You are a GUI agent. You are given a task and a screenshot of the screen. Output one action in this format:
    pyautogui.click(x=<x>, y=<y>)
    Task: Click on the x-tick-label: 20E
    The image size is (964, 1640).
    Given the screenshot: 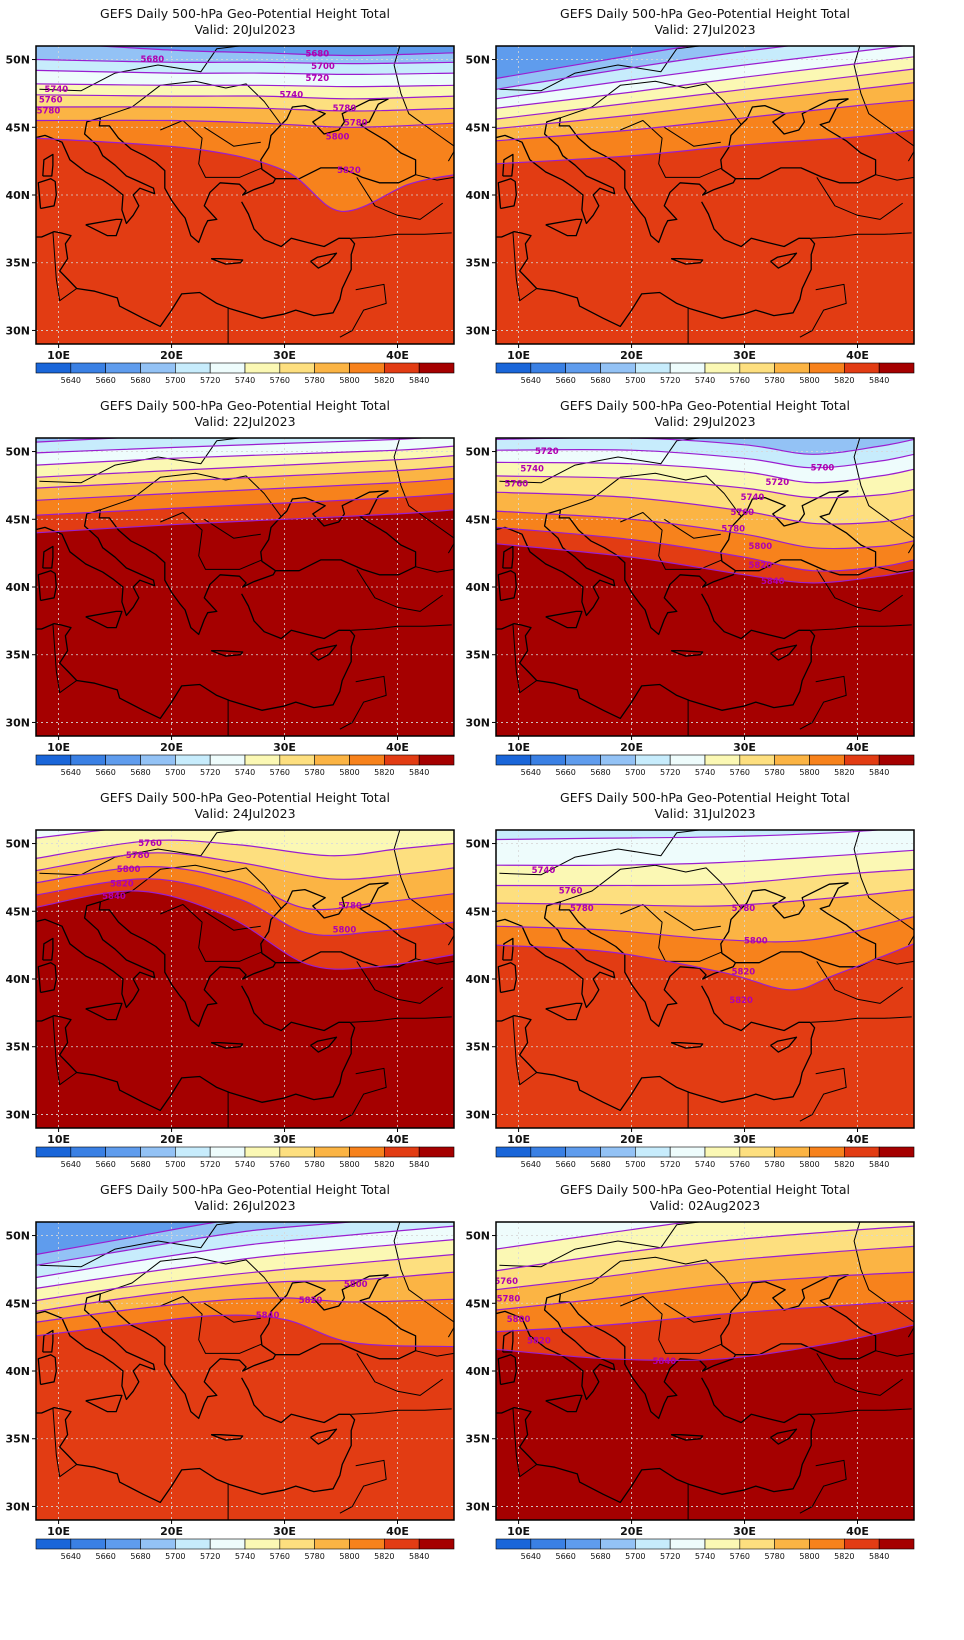 What is the action you would take?
    pyautogui.click(x=171, y=1531)
    